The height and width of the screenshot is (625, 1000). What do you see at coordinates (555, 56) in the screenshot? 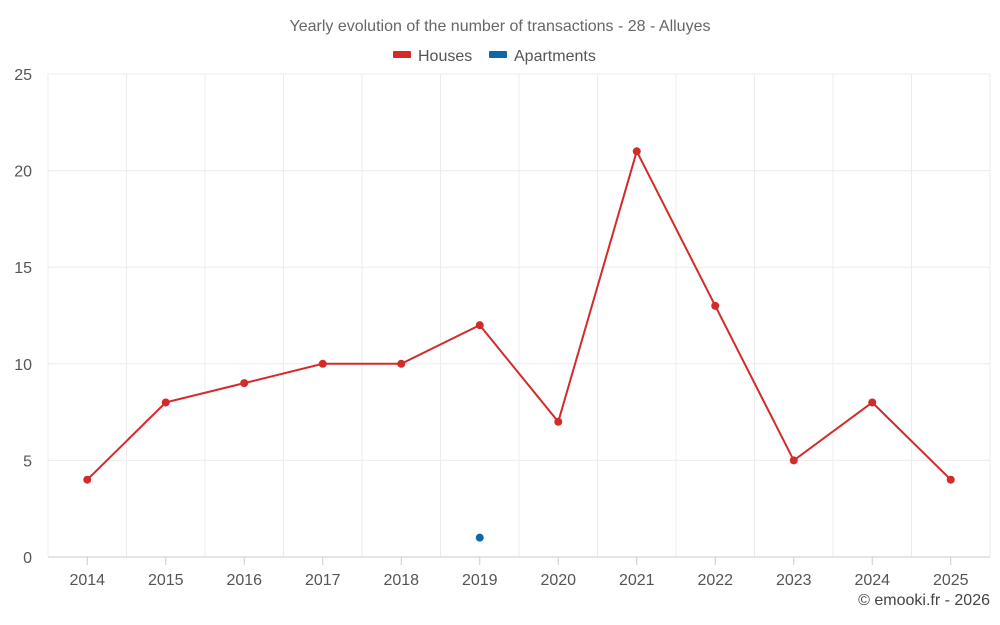
I see `legend-label: Apartments` at bounding box center [555, 56].